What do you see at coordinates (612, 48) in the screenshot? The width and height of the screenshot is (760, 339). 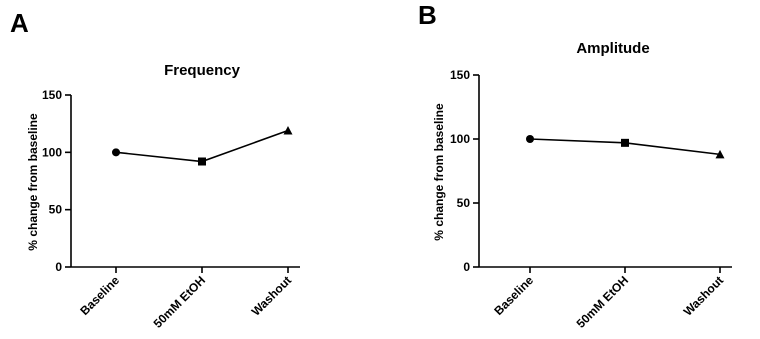 I see `chart-title-amplitude: Amplitude` at bounding box center [612, 48].